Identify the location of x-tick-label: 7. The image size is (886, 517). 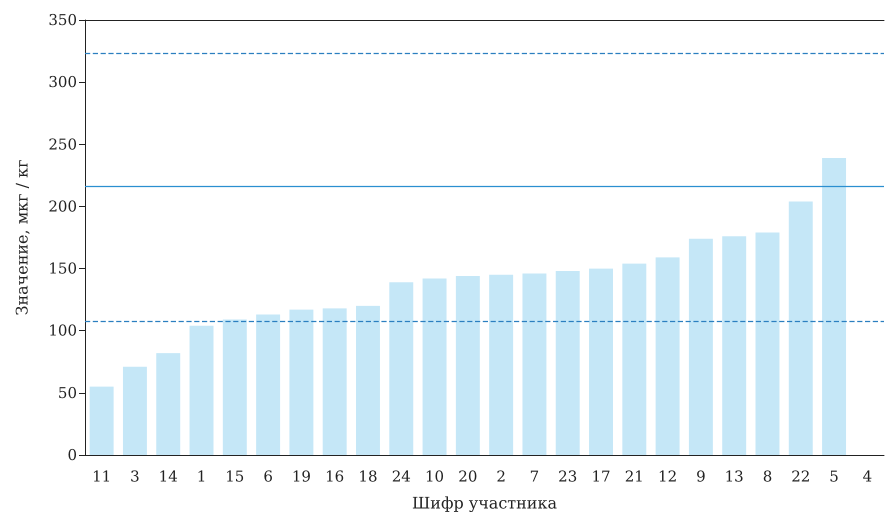
(535, 477).